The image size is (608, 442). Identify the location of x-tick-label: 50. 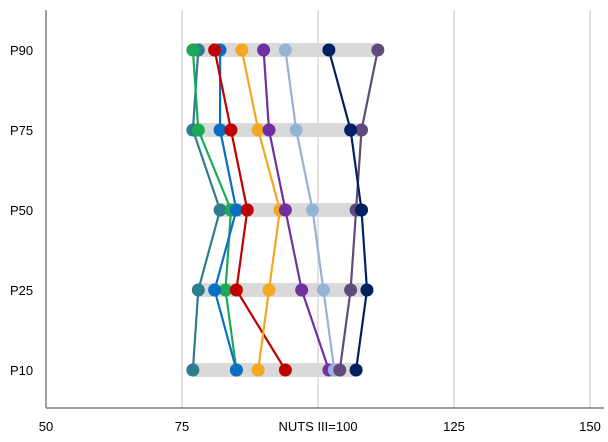
(46, 426).